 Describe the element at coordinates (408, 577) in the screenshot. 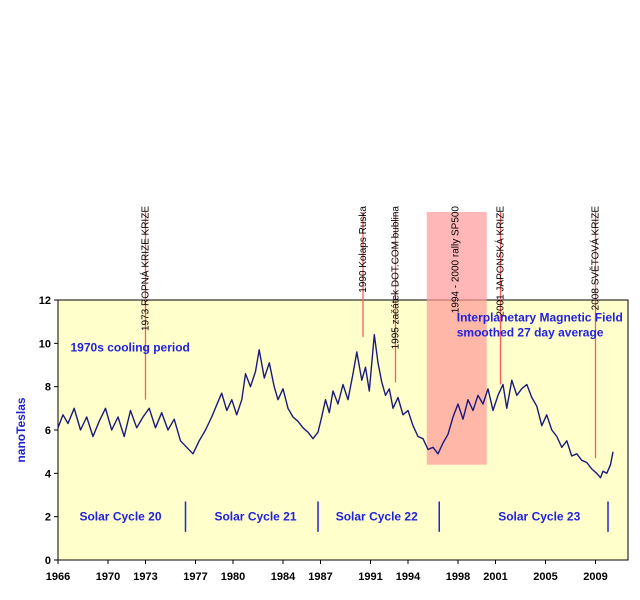

I see `x-tick-label: 1994` at that location.